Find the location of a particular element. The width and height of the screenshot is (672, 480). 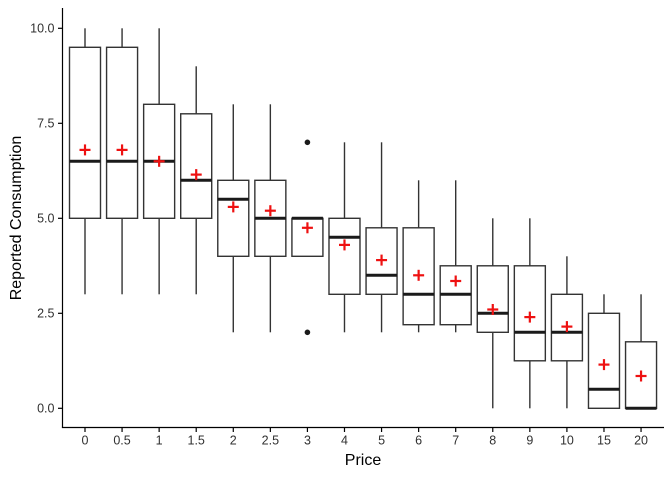

x-tick-label: 6 is located at coordinates (418, 441).